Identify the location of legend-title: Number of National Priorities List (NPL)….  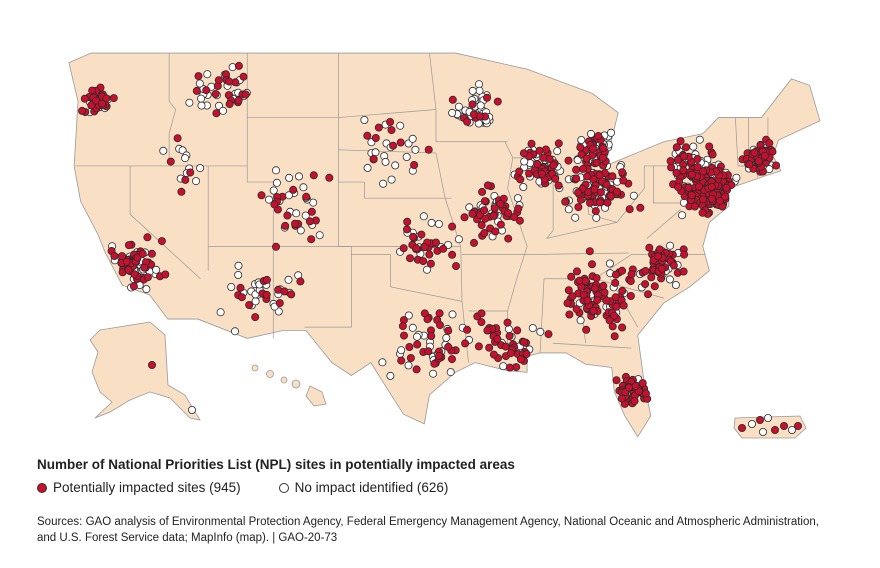
(276, 464).